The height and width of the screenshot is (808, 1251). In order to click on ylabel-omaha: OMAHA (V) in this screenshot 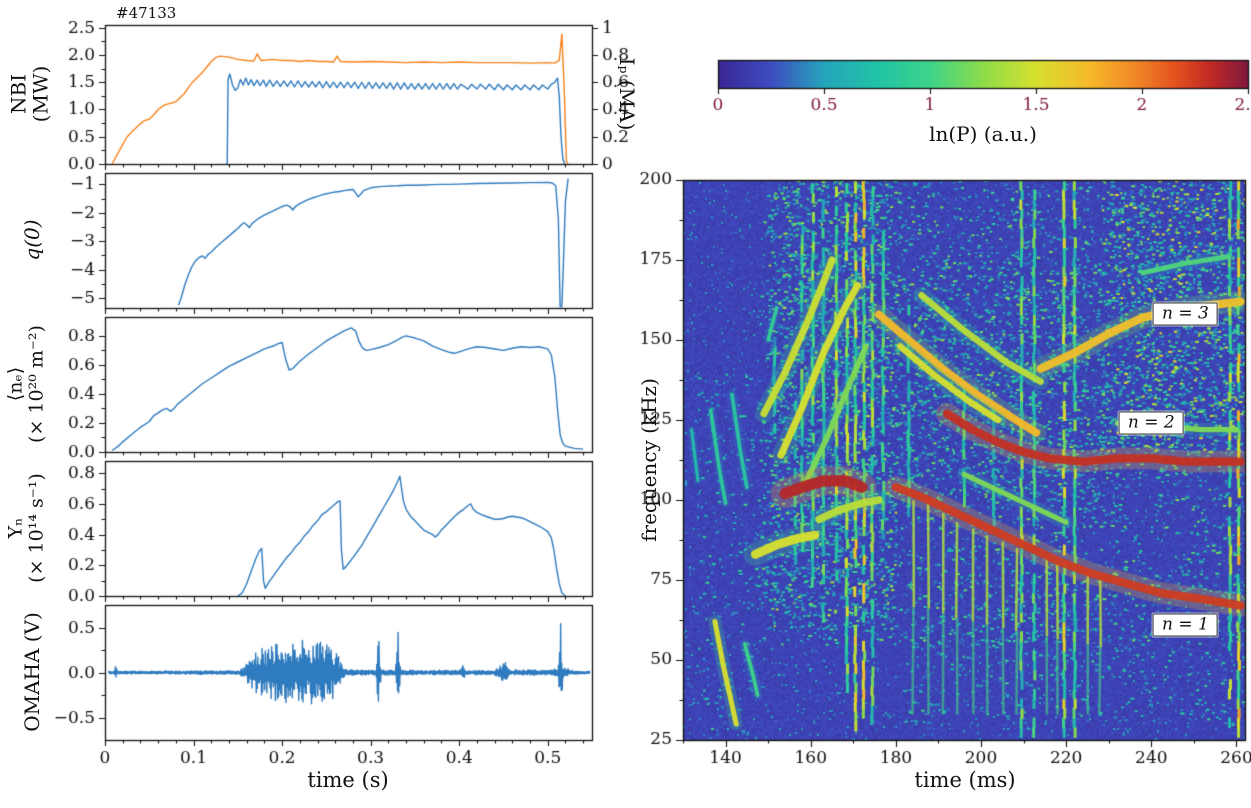, I will do `click(31, 672)`.